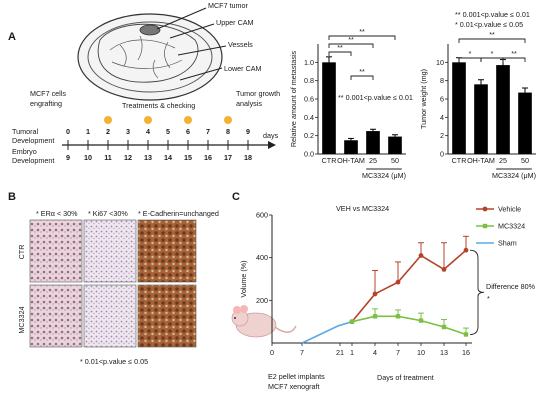  I want to click on timeline-tumoral-day: 7, so click(208, 131).